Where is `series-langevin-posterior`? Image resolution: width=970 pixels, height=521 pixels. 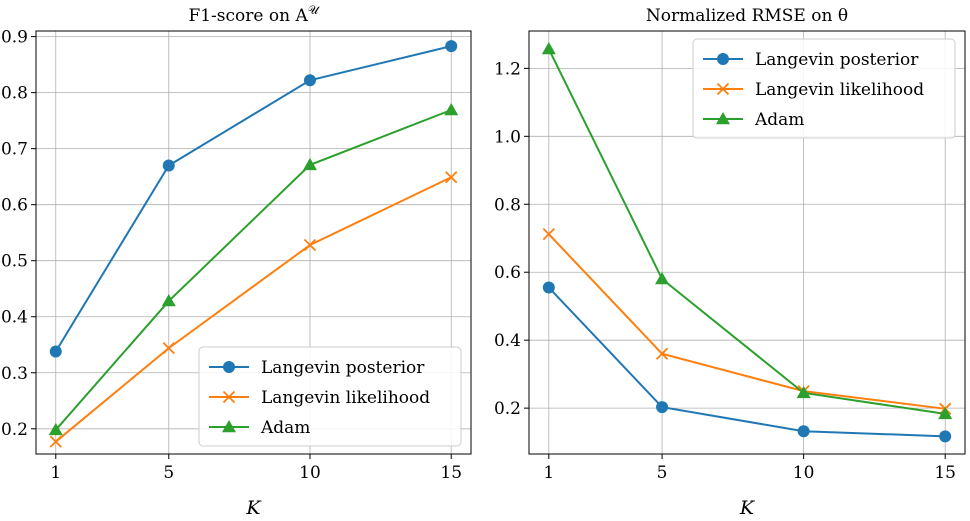 series-langevin-posterior is located at coordinates (747, 362).